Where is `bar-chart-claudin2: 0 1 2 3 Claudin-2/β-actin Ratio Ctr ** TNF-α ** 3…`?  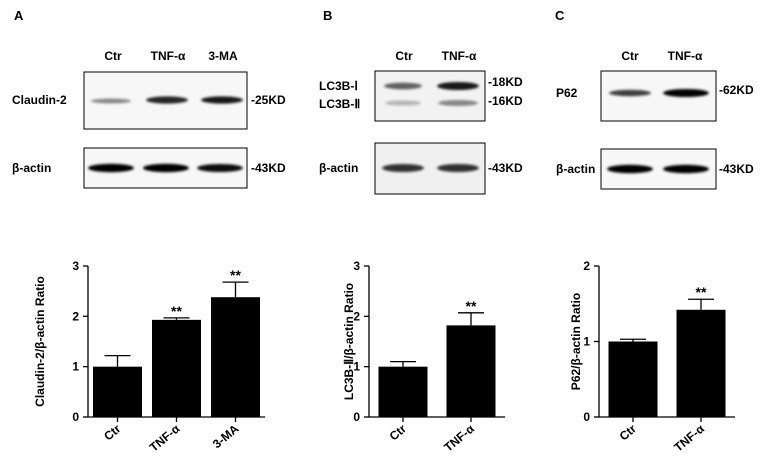
bar-chart-claudin2: 0 1 2 3 Claudin-2/β-actin Ratio Ctr ** TNF-α ** 3… is located at coordinates (149, 357).